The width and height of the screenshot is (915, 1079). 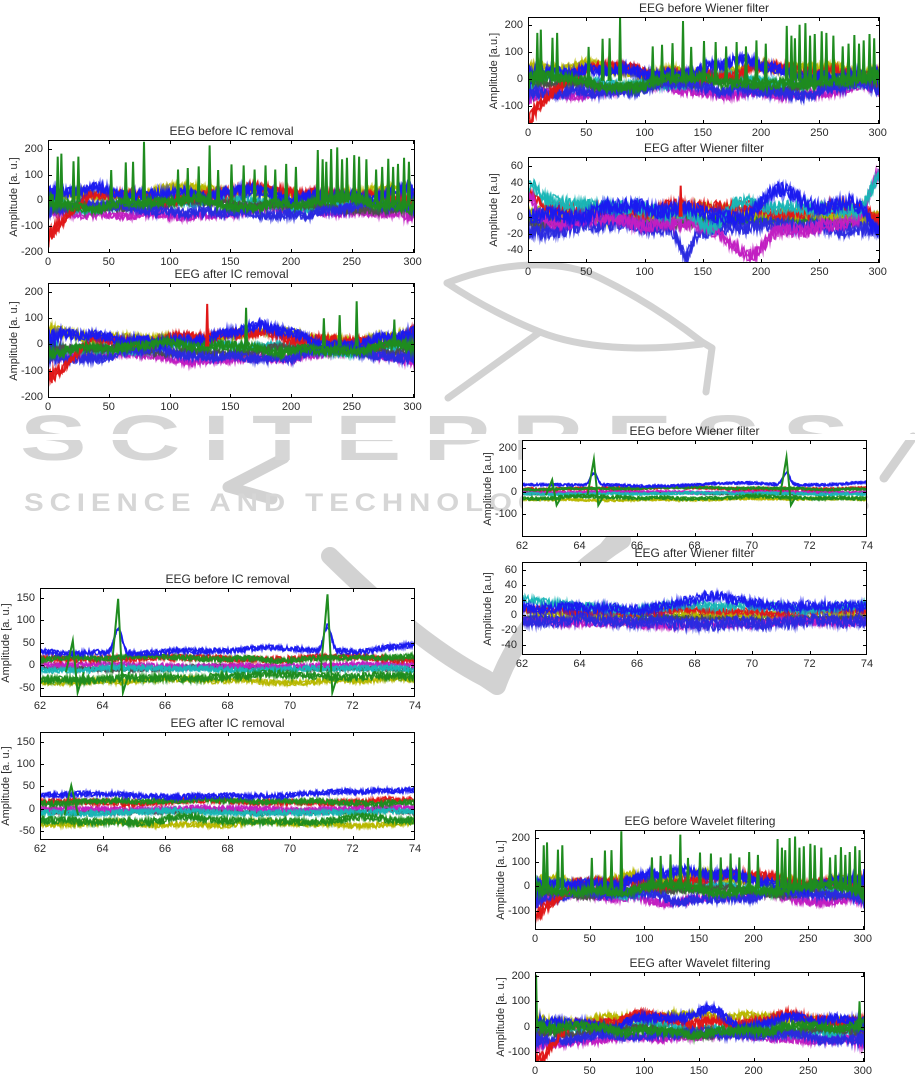 I want to click on watermark-stencil-stripe, so click(x=457, y=437).